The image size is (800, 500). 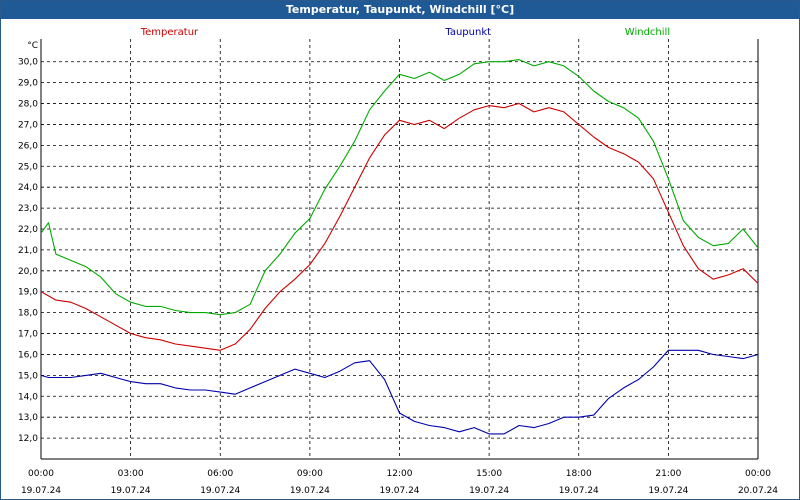 What do you see at coordinates (579, 474) in the screenshot?
I see `x-tick-time: 18:00` at bounding box center [579, 474].